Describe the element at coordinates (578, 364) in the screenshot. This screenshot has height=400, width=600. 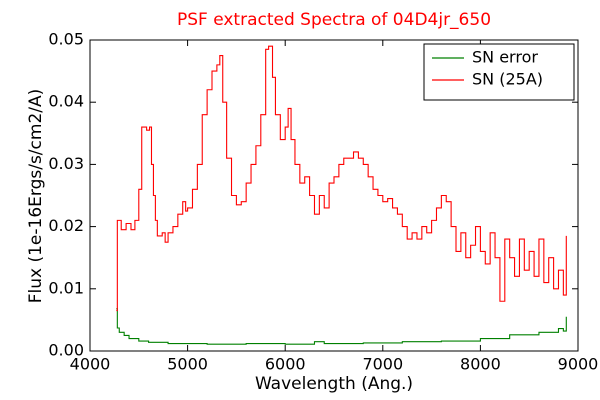
I see `x-tick-label: 9000` at that location.